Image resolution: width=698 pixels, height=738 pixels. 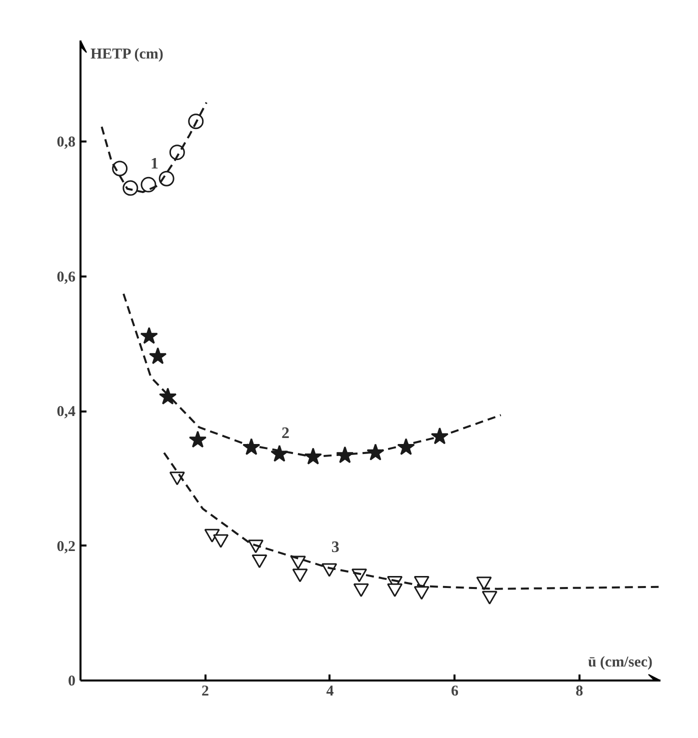 What do you see at coordinates (330, 692) in the screenshot?
I see `x-tick-label: 4` at bounding box center [330, 692].